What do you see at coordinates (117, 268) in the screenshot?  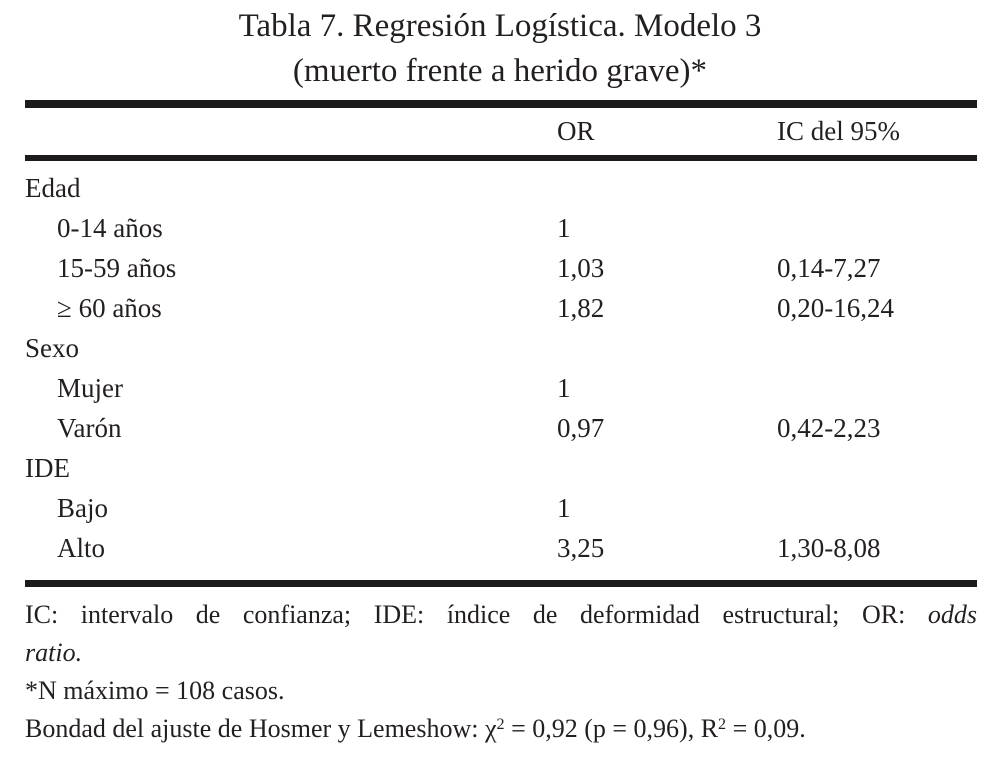 I see `row-label: 15-59 años` at bounding box center [117, 268].